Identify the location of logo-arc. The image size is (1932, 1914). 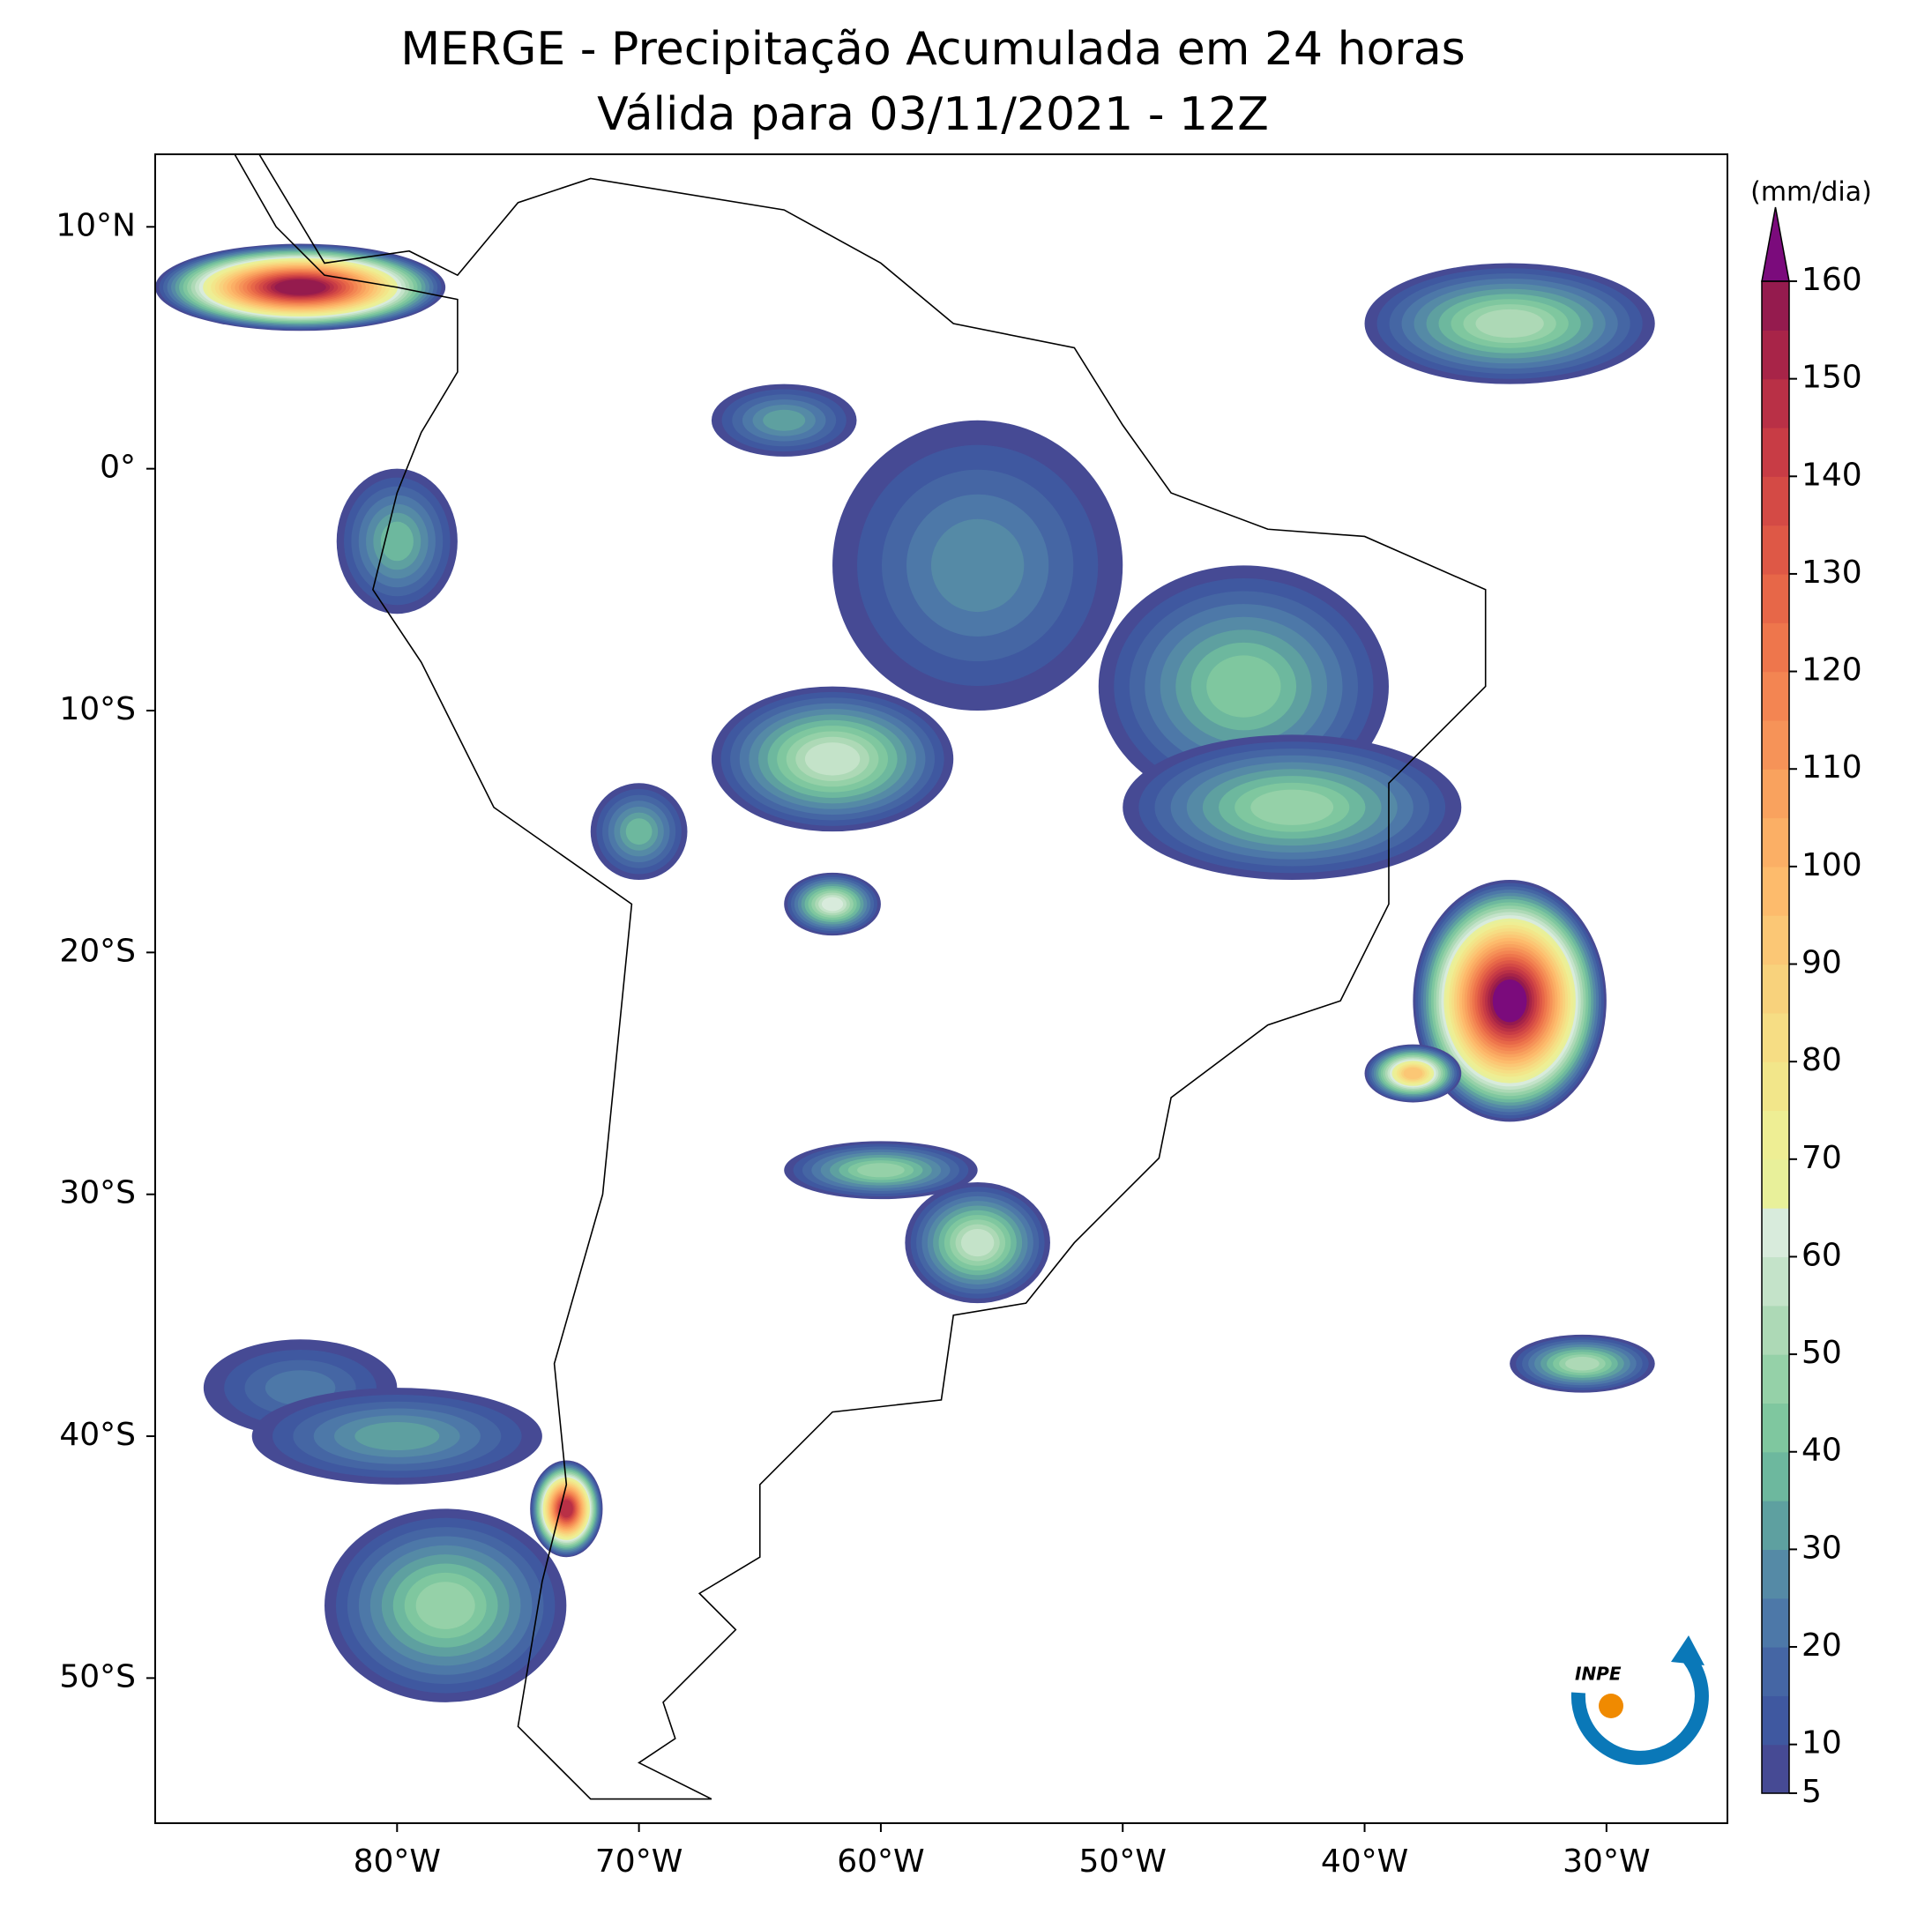
(1639, 1706).